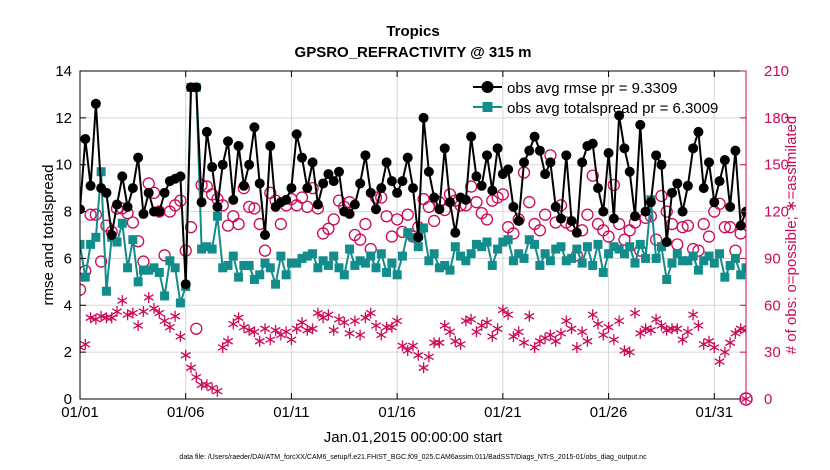 The height and width of the screenshot is (470, 830). What do you see at coordinates (413, 52) in the screenshot?
I see `chart-subtitle: GPSRO_REFRACTIVITY @ 315 m` at bounding box center [413, 52].